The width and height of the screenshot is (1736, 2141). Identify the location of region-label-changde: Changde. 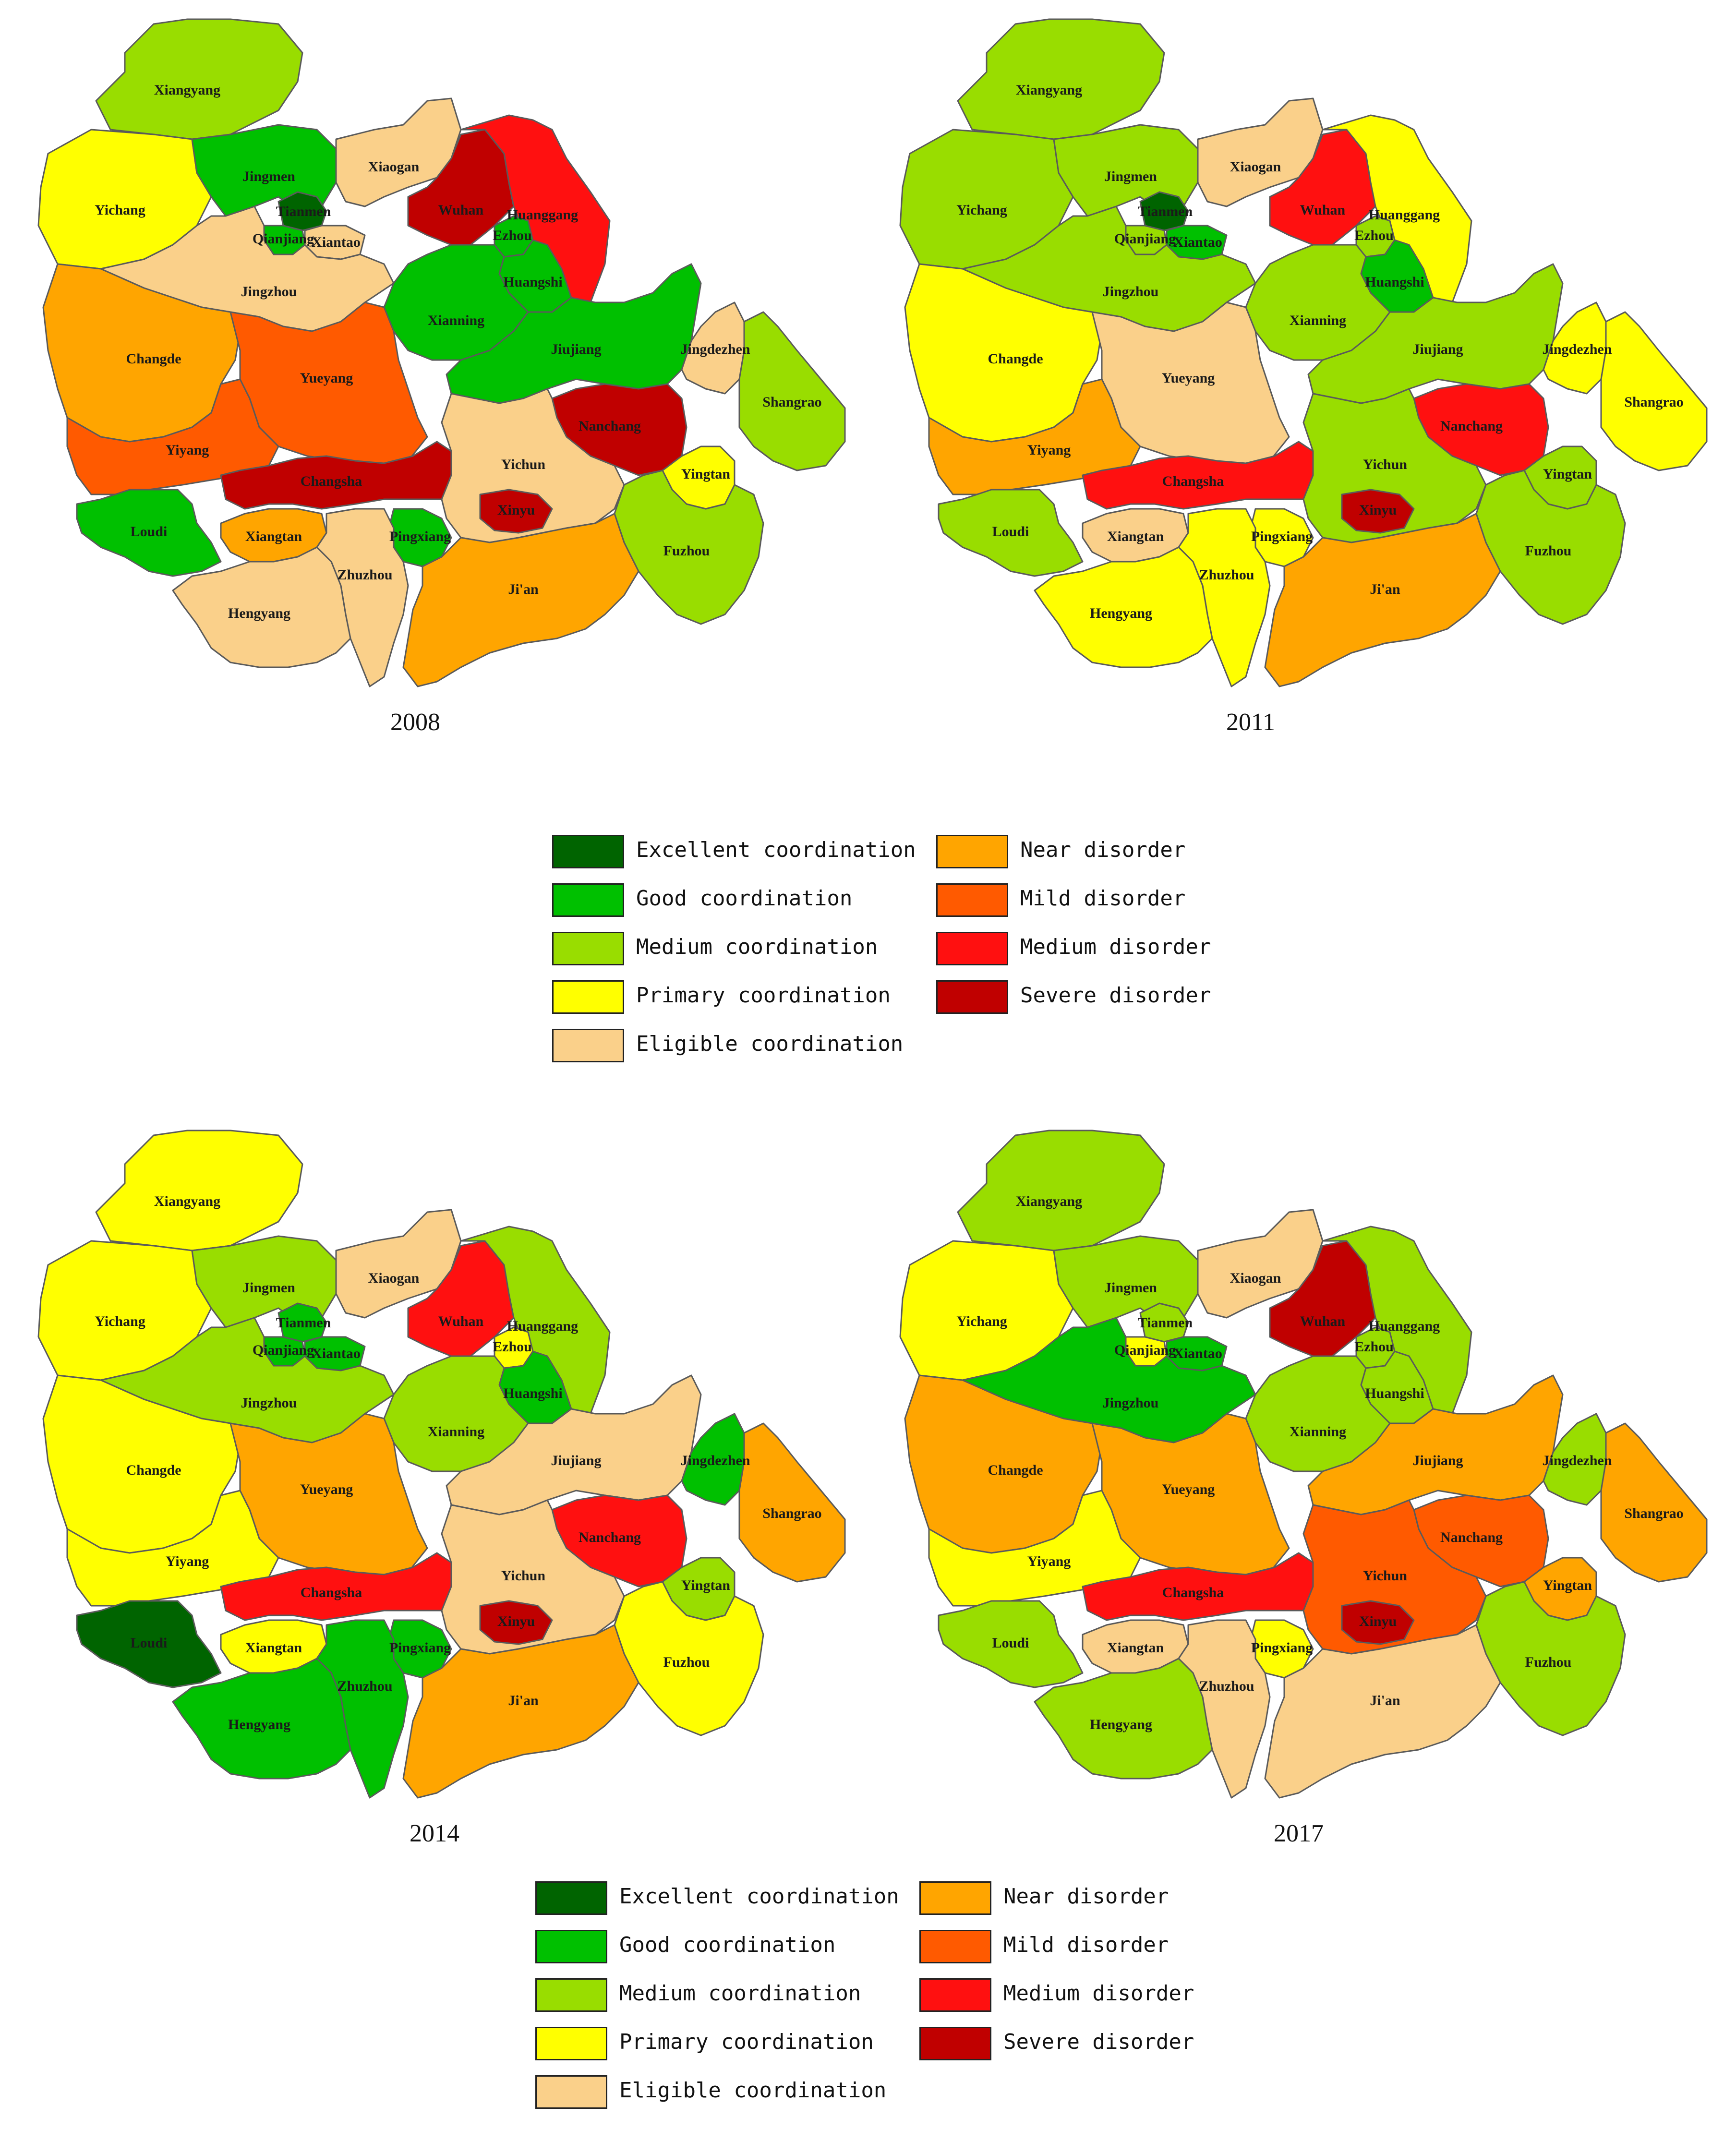
(153, 359).